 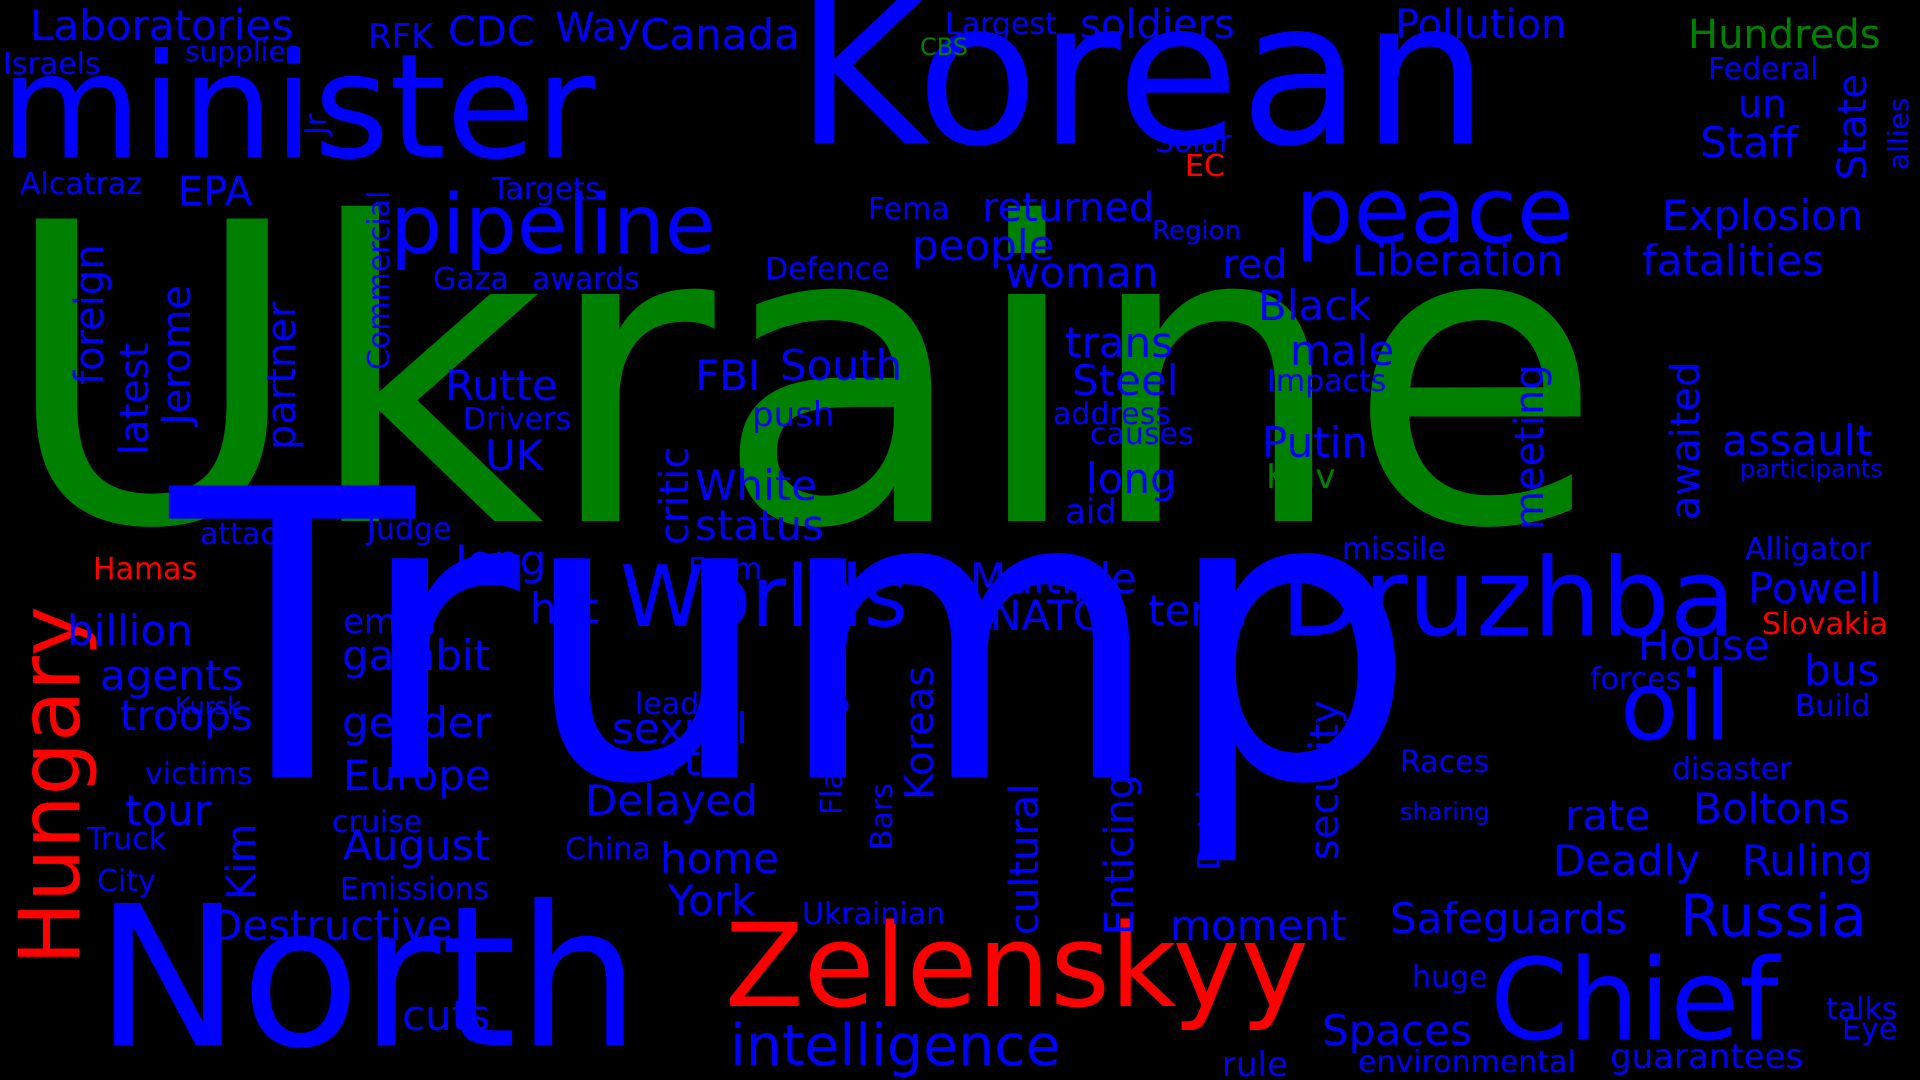 What do you see at coordinates (1733, 260) in the screenshot?
I see `word-fatalities: fatalities` at bounding box center [1733, 260].